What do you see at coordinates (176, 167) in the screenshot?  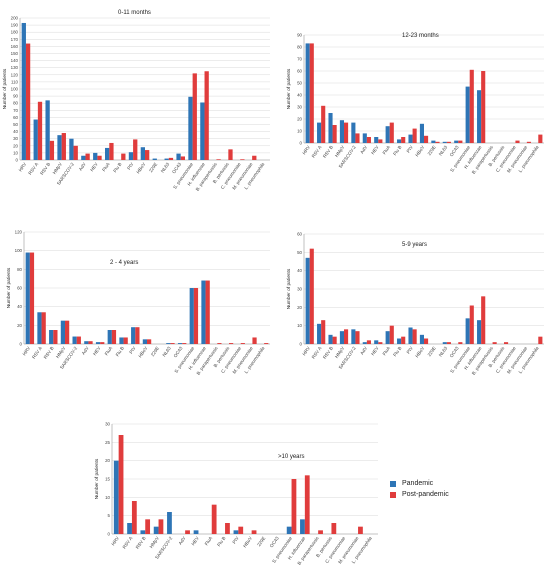 I see `x-tick-label: OC43` at bounding box center [176, 167].